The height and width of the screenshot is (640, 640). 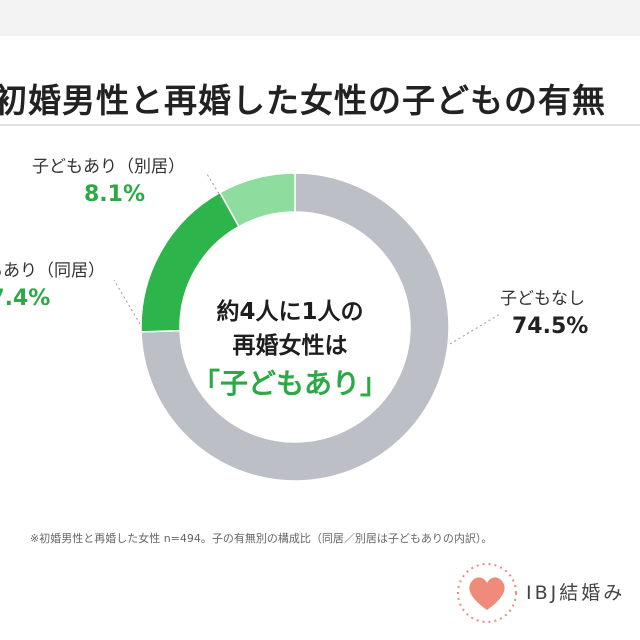 I want to click on leader-line-cohabiting, so click(x=127, y=302).